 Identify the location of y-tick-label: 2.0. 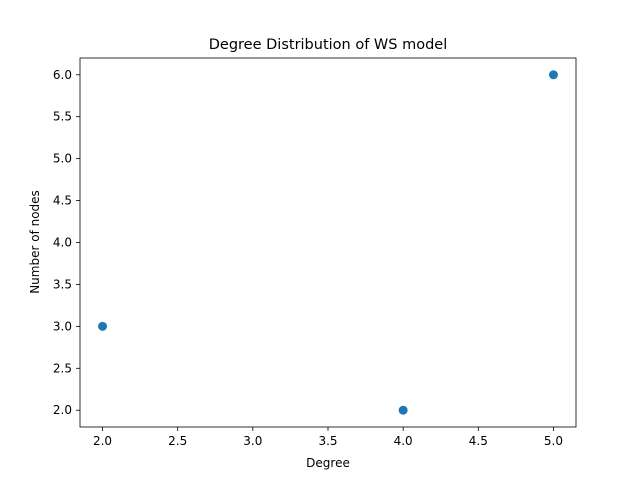
(62, 410).